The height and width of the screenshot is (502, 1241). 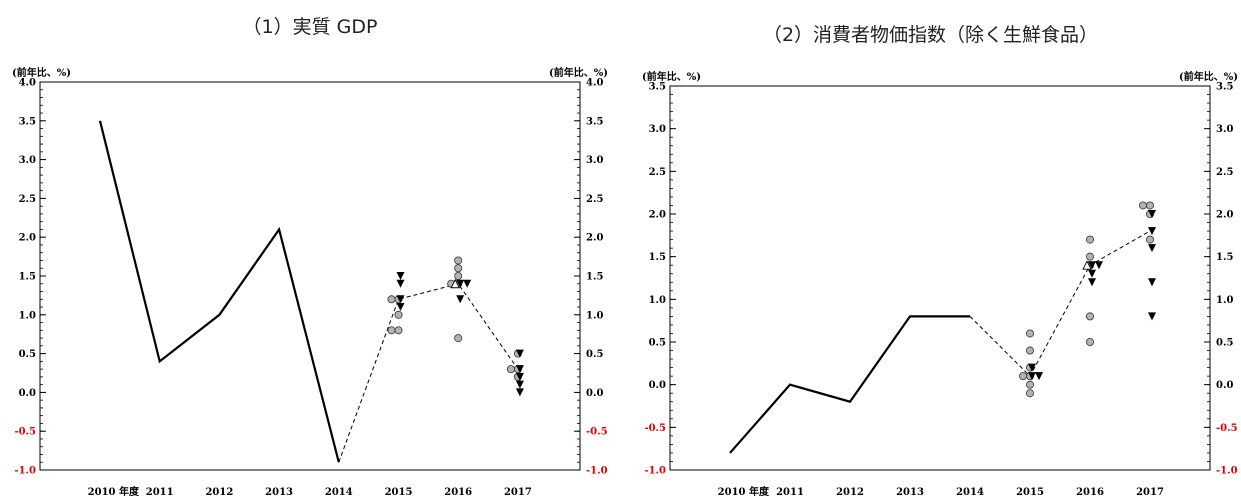 What do you see at coordinates (1224, 129) in the screenshot?
I see `y-tick-label-right: 3.0` at bounding box center [1224, 129].